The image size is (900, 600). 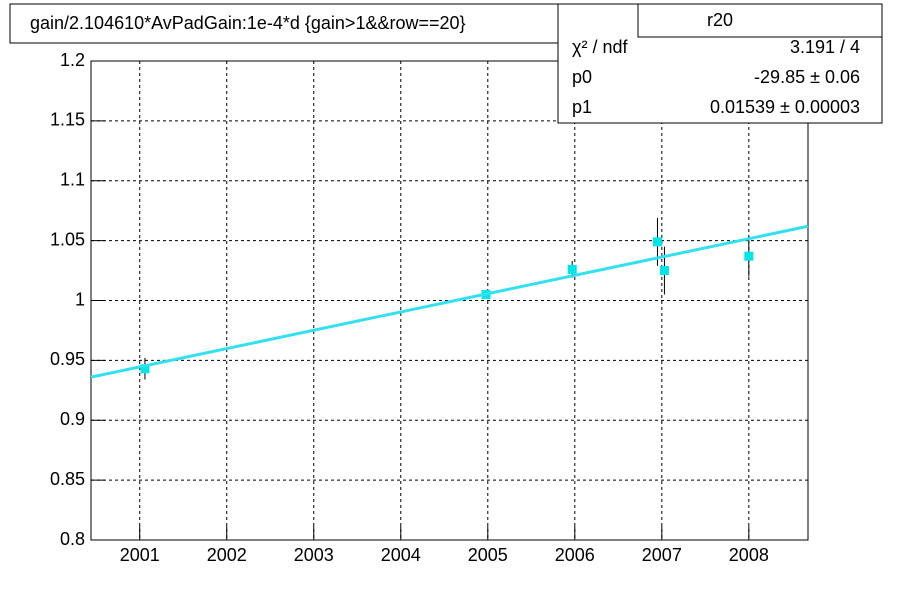 I want to click on stats-value: -29.85 ± 0.06, so click(x=807, y=77).